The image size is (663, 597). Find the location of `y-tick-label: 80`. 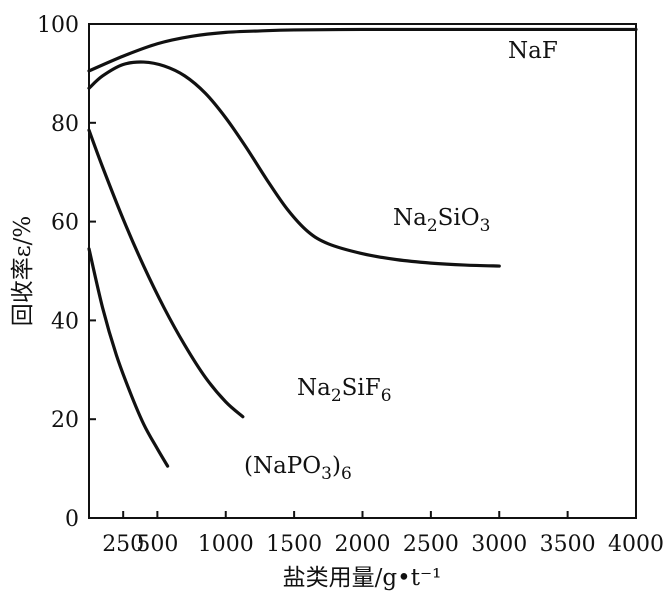

y-tick-label: 80 is located at coordinates (65, 124).